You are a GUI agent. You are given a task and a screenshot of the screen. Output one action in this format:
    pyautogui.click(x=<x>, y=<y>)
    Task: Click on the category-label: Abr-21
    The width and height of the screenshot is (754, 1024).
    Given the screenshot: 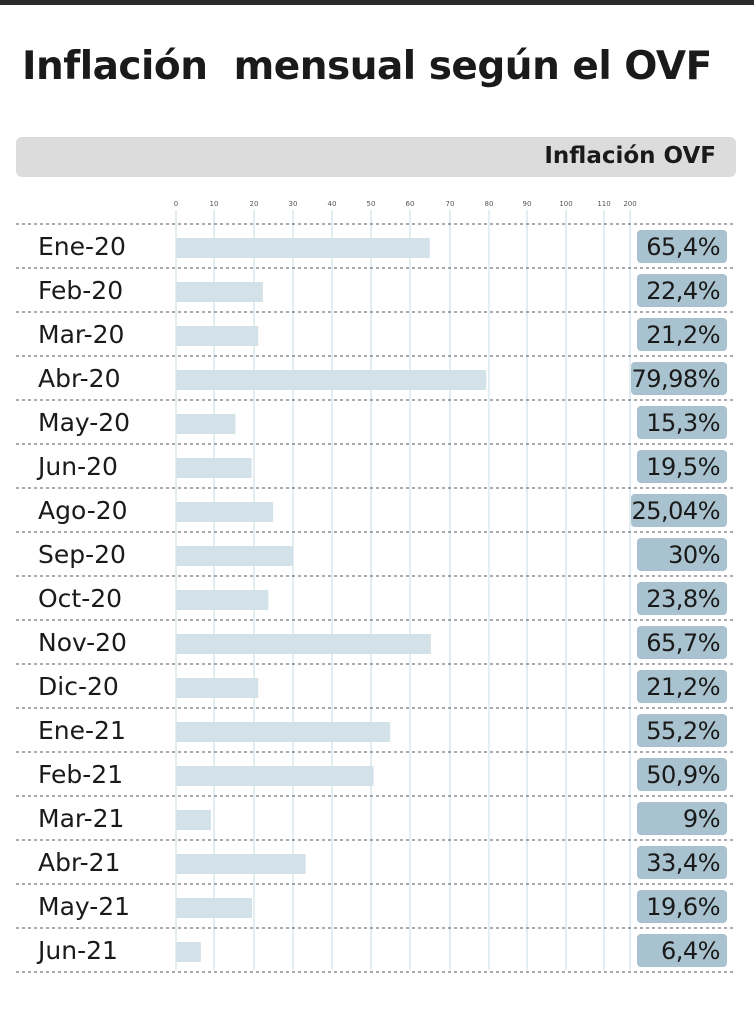 What is the action you would take?
    pyautogui.click(x=79, y=862)
    